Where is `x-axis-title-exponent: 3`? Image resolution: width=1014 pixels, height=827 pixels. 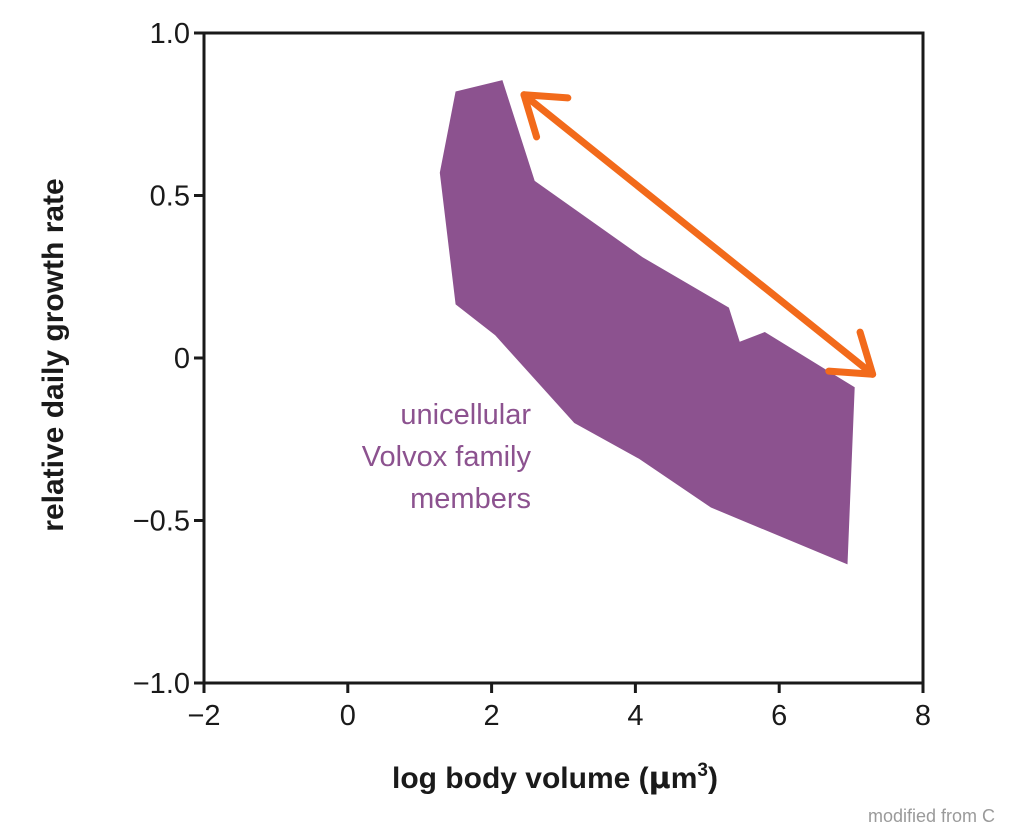
x-axis-title-exponent: 3 is located at coordinates (702, 770).